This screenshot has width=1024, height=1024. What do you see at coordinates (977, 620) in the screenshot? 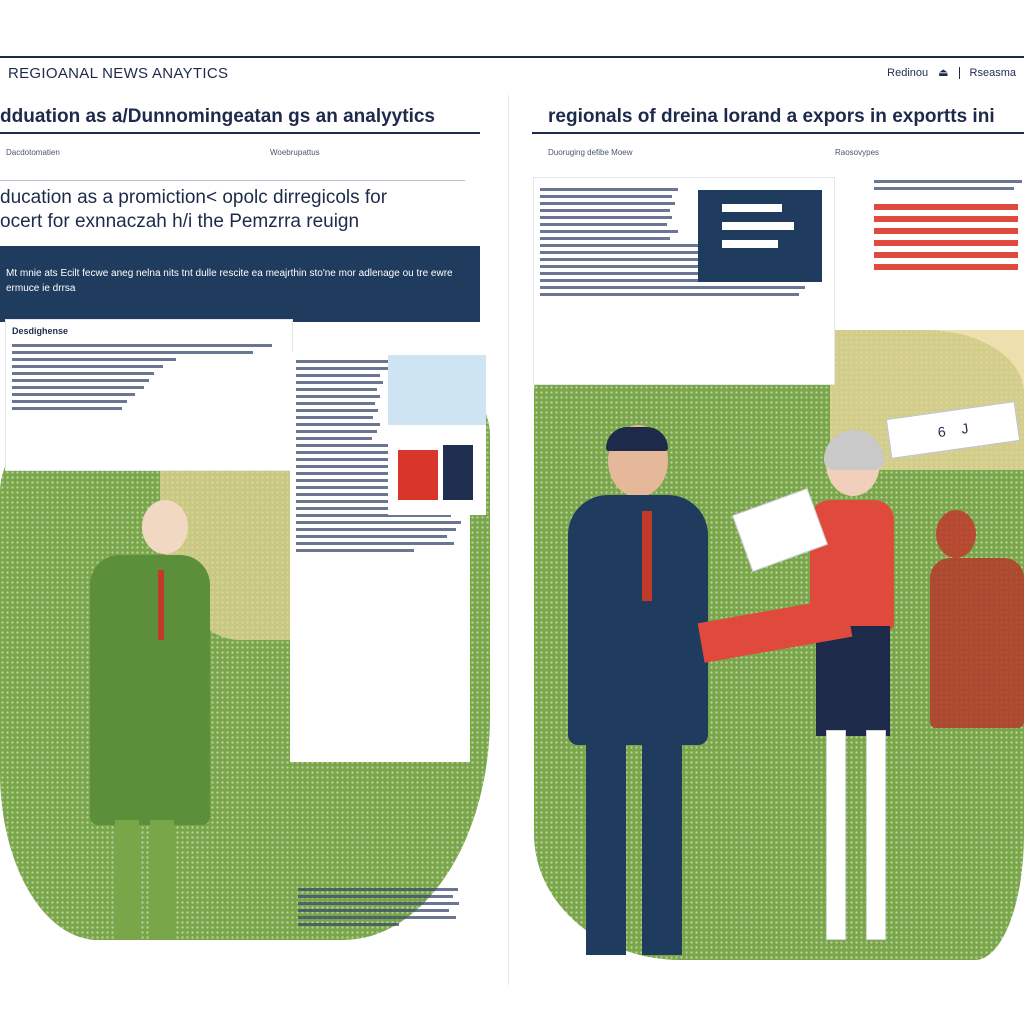
I see `background-person-illustration` at bounding box center [977, 620].